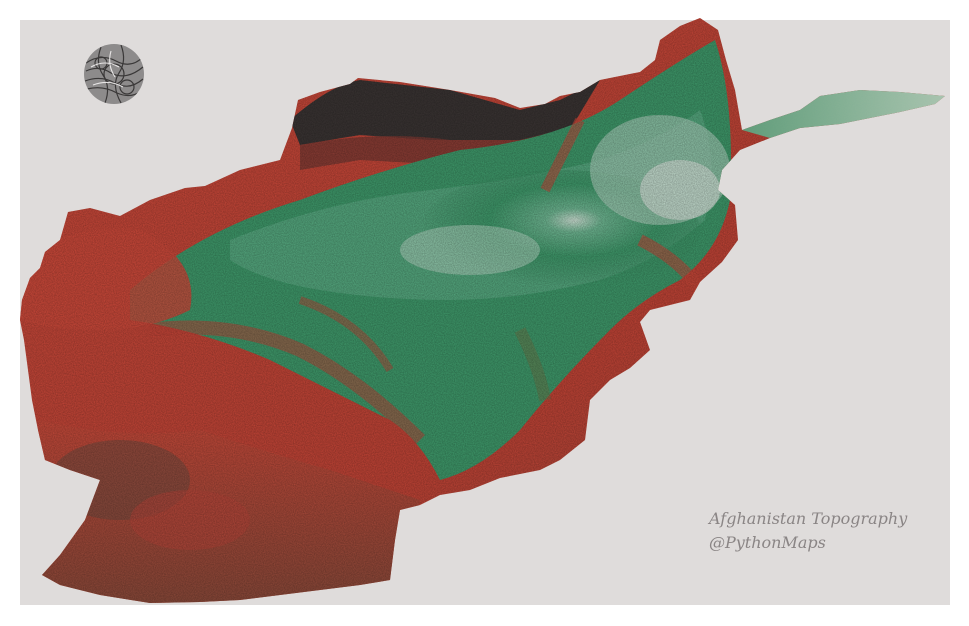 Image resolution: width=969 pixels, height=626 pixels. I want to click on map-title: Afghanistan Topography, so click(808, 518).